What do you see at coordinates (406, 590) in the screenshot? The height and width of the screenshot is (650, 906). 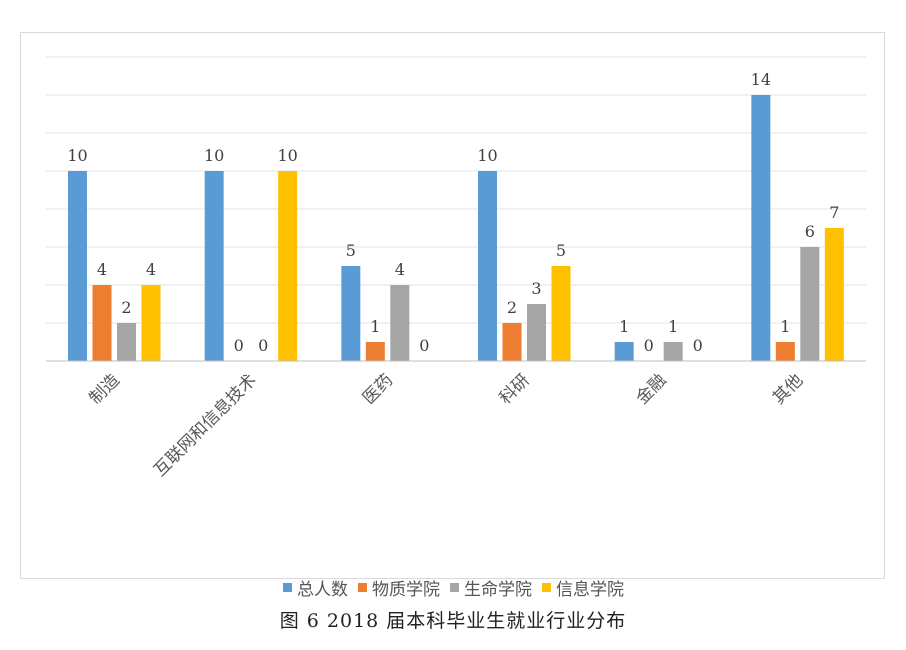 I see `legend-label: 物质学院` at bounding box center [406, 590].